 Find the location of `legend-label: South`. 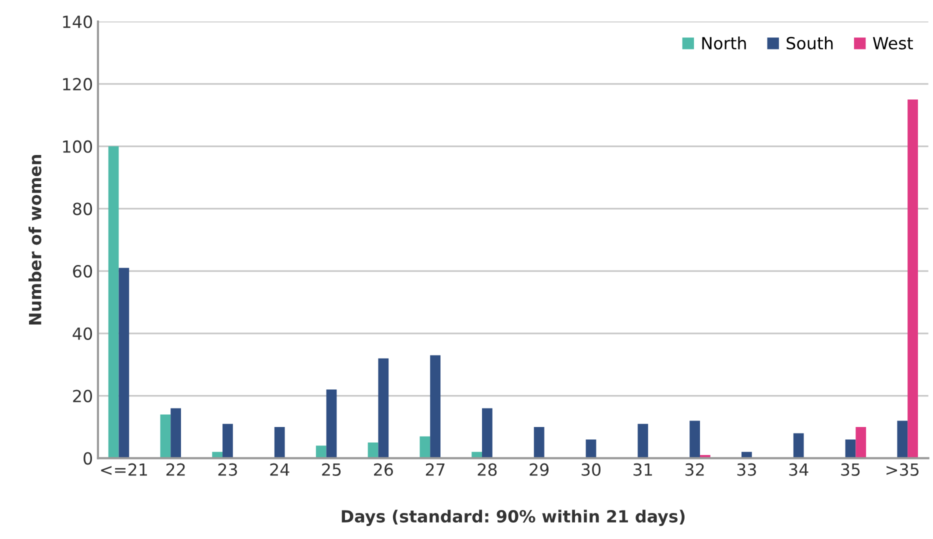

legend-label: South is located at coordinates (809, 43).